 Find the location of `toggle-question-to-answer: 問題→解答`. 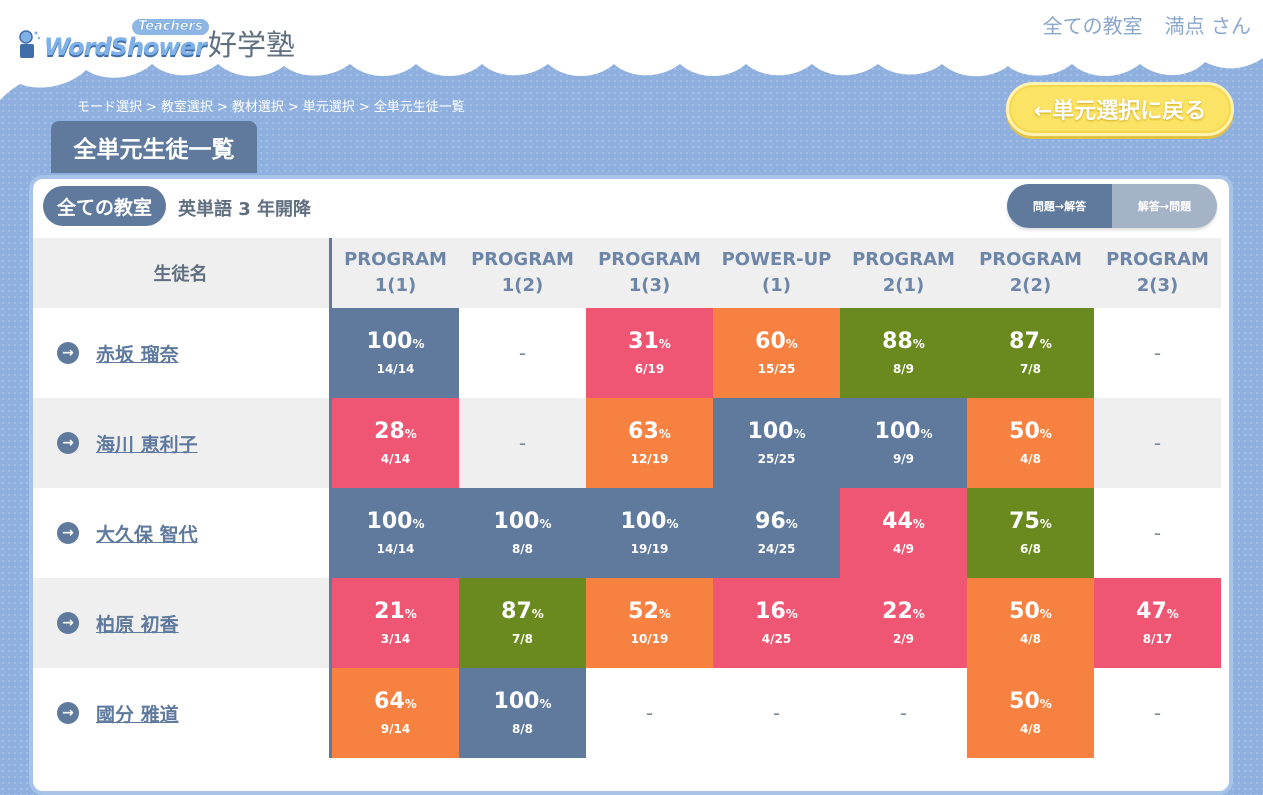

toggle-question-to-answer: 問題→解答 is located at coordinates (1059, 206).